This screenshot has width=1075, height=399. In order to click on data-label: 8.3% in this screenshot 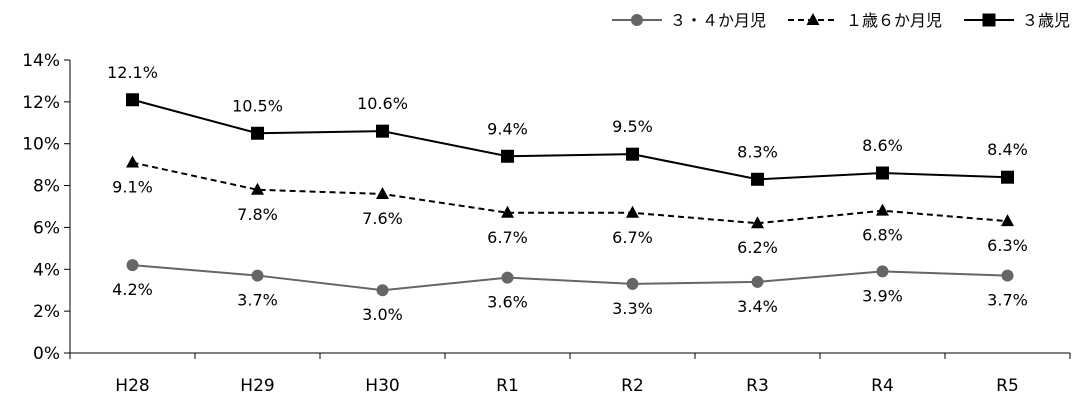, I will do `click(757, 151)`.